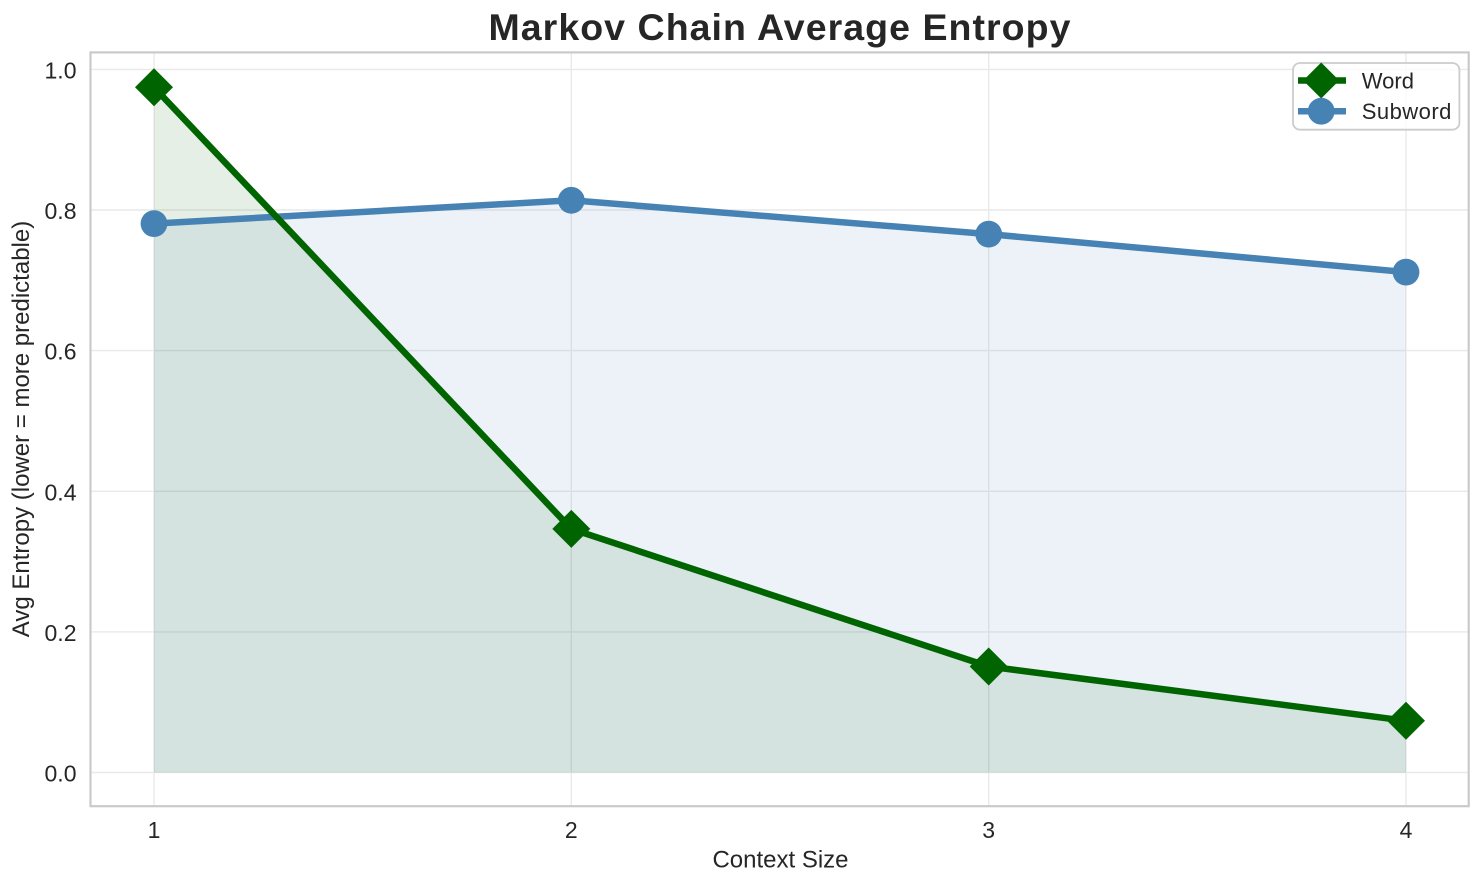 This screenshot has width=1484, height=885. I want to click on svg-text: 0.4, so click(61, 492).